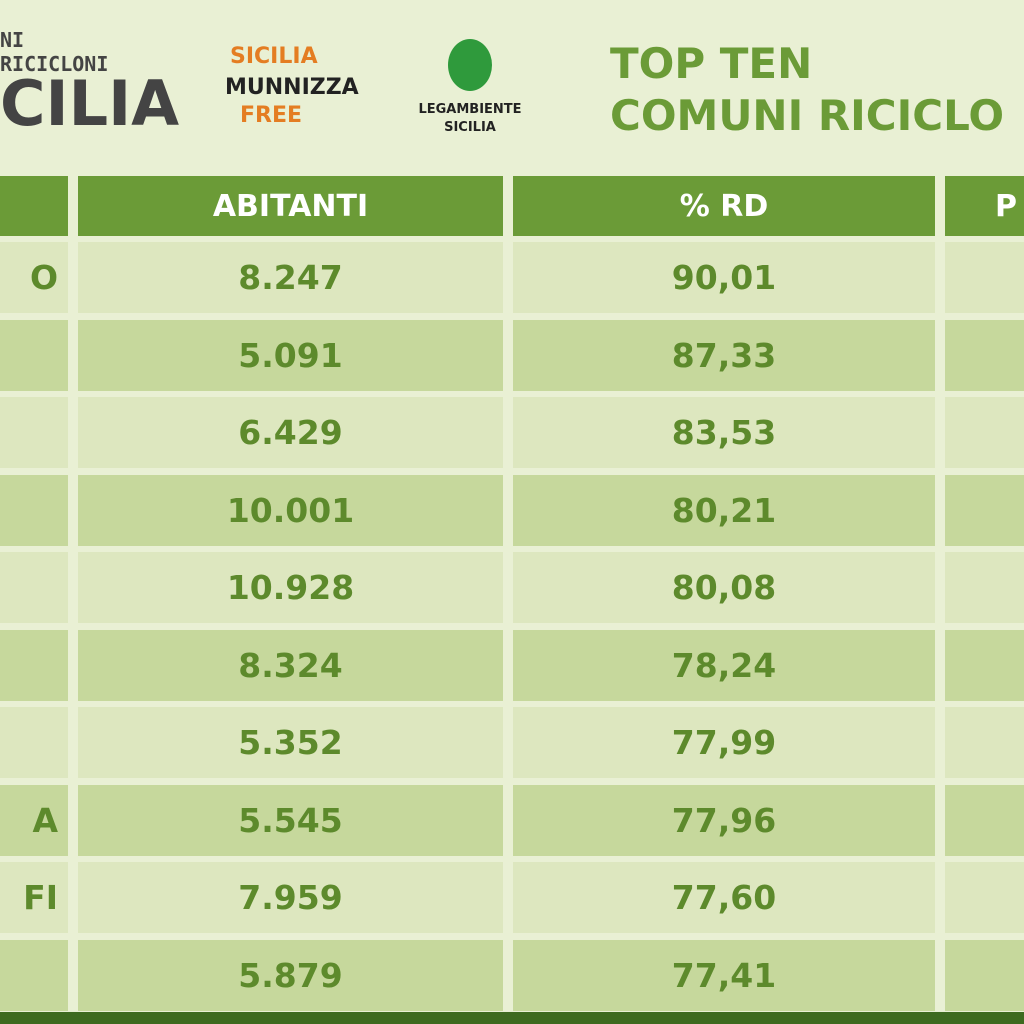 The height and width of the screenshot is (1024, 1024). Describe the element at coordinates (290, 742) in the screenshot. I see `abitanti-cell: 5.352` at that location.